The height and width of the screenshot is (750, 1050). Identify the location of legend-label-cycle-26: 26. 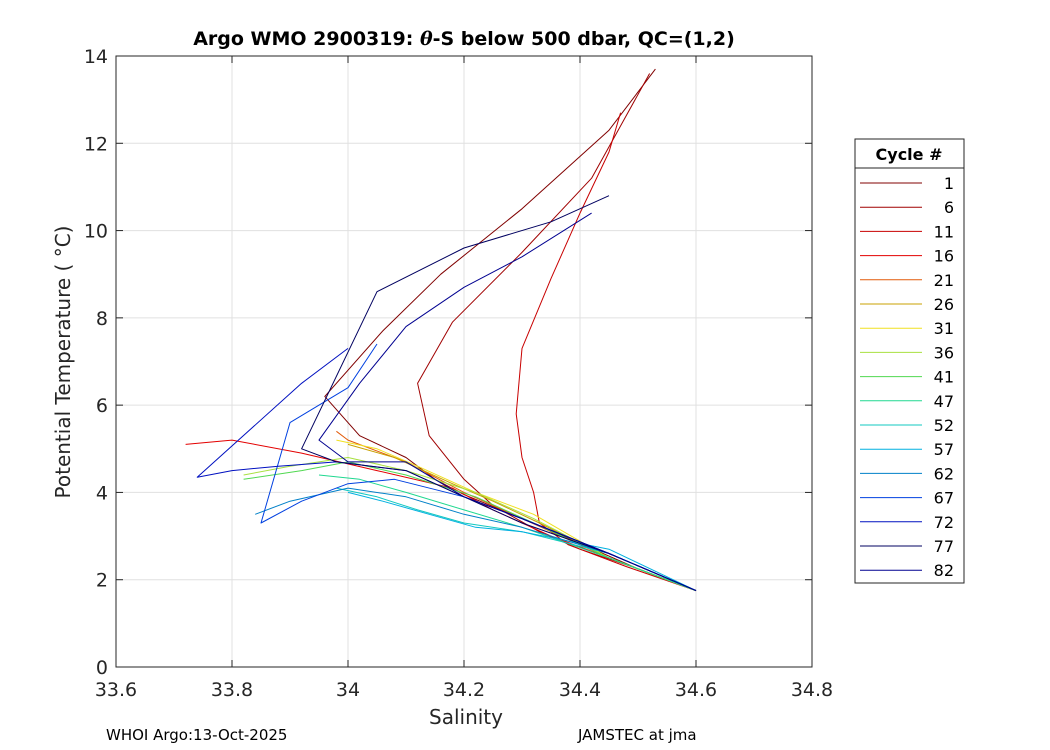
(944, 304).